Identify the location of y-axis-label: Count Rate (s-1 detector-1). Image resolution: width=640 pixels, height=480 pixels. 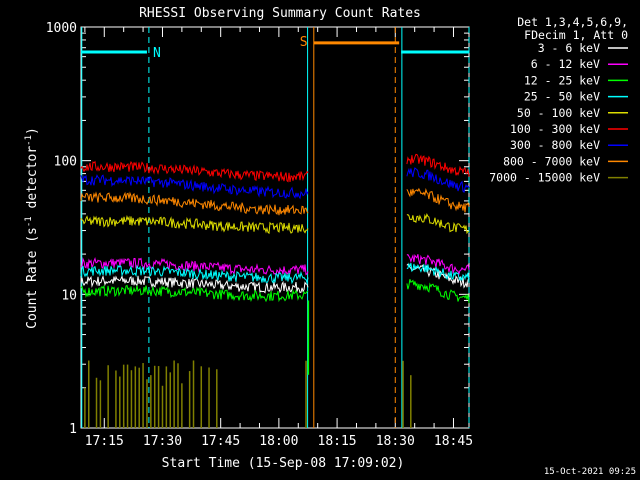
(32, 228).